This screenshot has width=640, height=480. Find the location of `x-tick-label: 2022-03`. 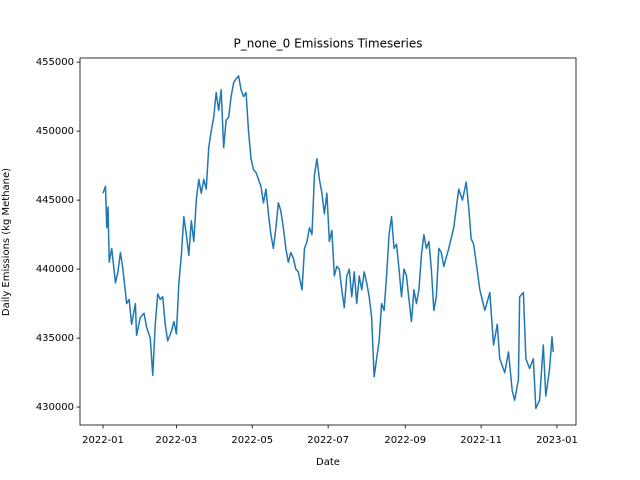

x-tick-label: 2022-03 is located at coordinates (176, 440).